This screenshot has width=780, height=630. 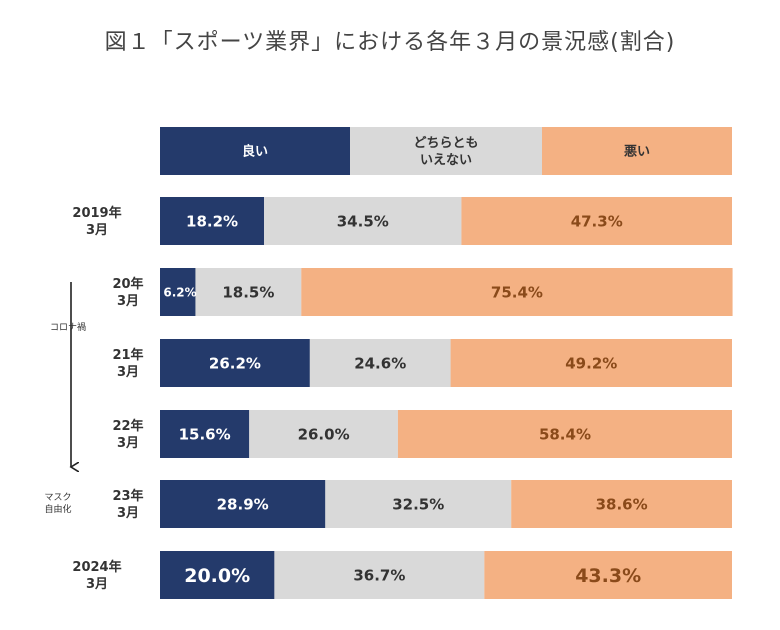 I want to click on bar-value-label: 36.7%, so click(x=379, y=575).